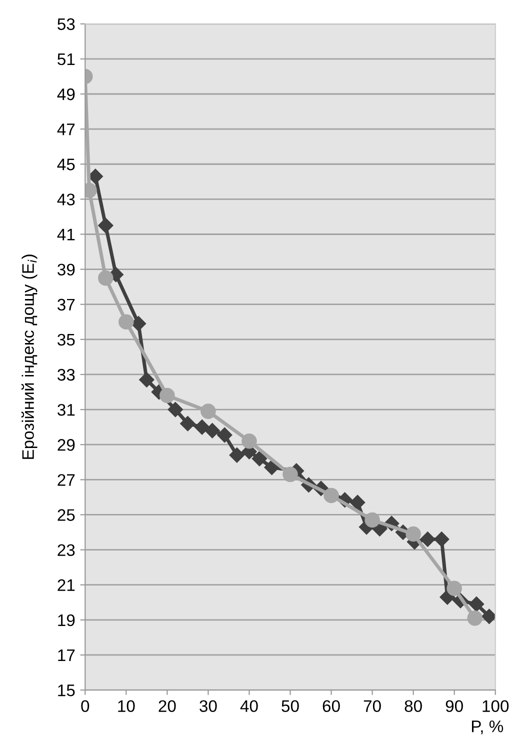 The height and width of the screenshot is (746, 516). I want to click on x-tick-label: 70, so click(372, 706).